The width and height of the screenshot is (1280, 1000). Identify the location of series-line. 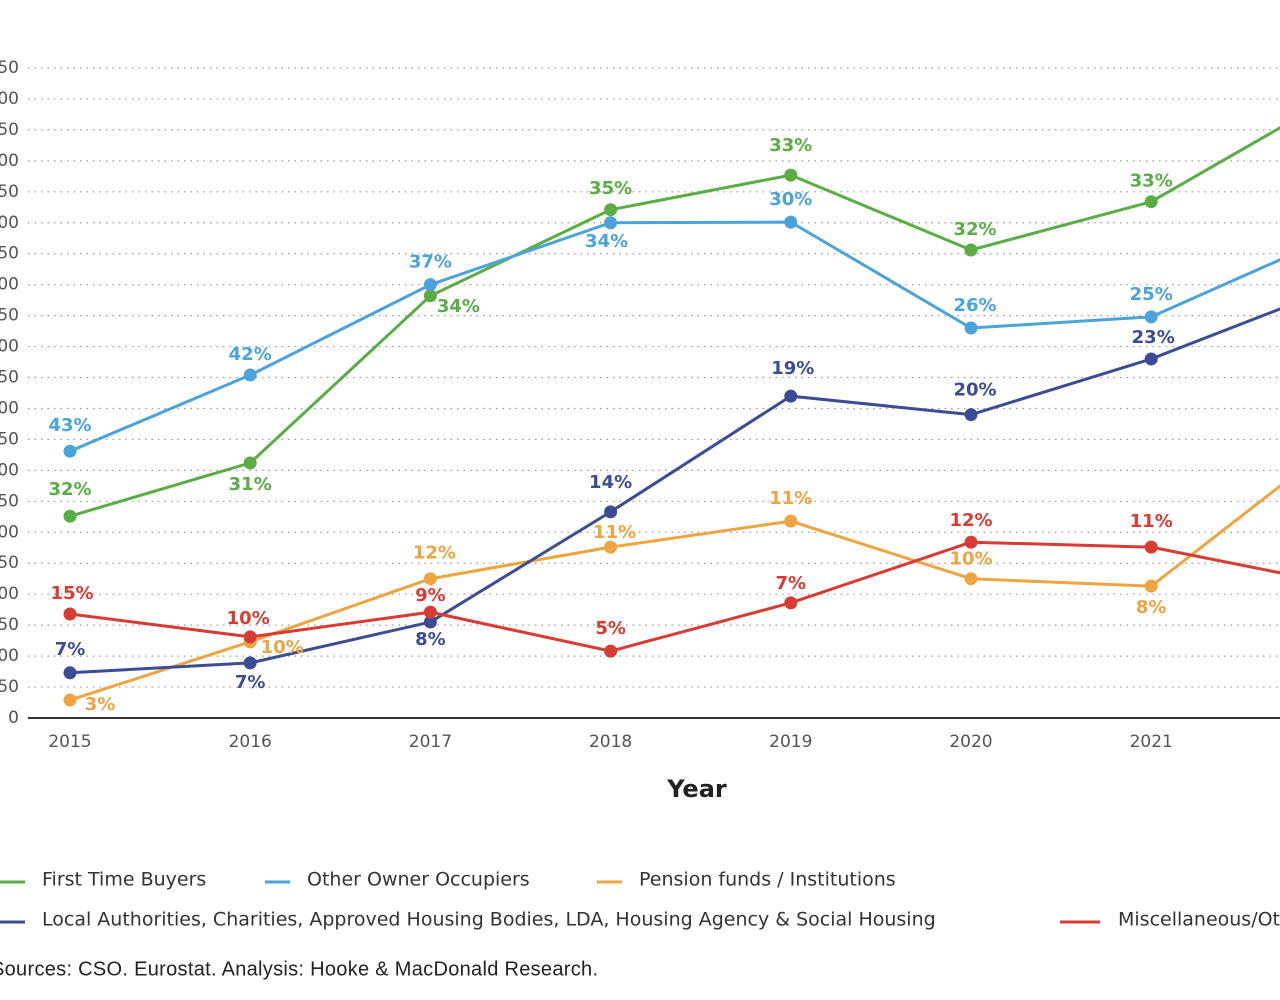
(674, 596).